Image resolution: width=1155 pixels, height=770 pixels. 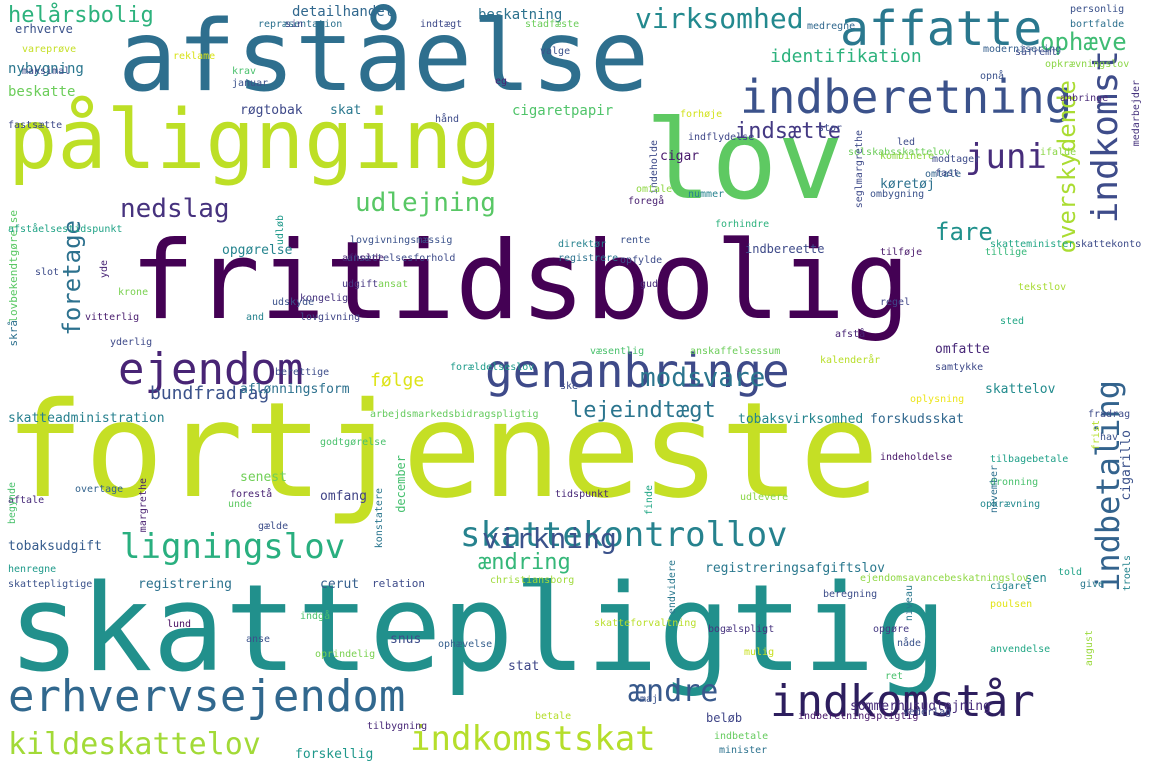 What do you see at coordinates (143, 505) in the screenshot?
I see `word-margrethe: margrethe` at bounding box center [143, 505].